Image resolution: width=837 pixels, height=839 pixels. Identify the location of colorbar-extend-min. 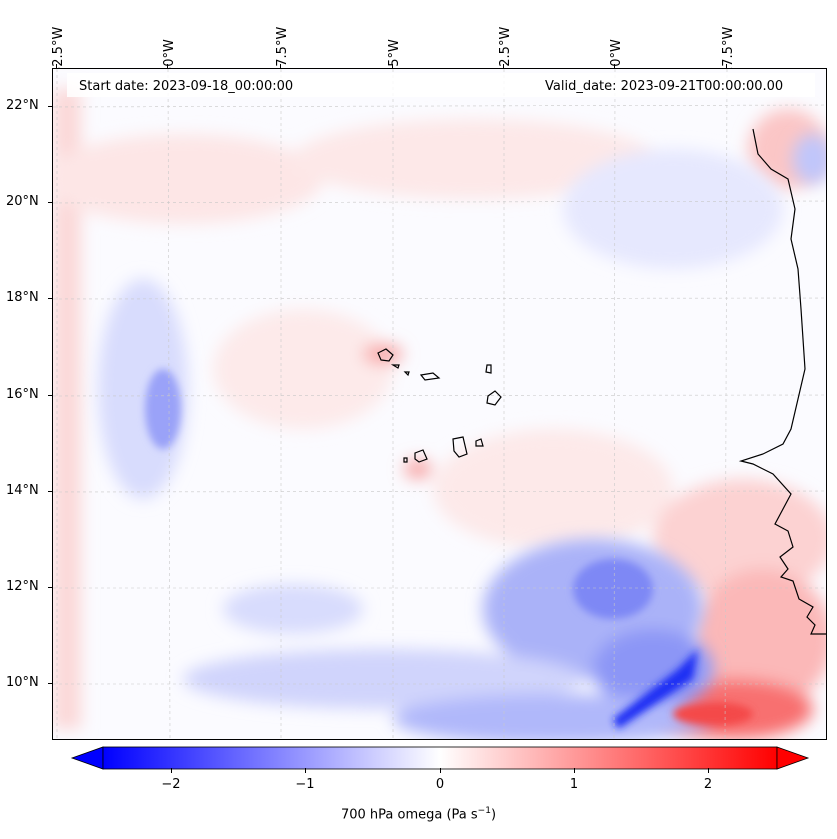
(87, 758).